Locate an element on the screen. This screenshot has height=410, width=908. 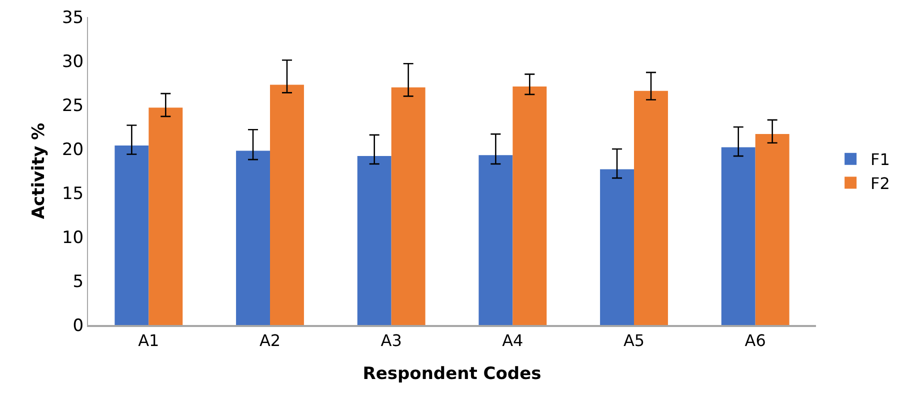
y-tick-label: 10 is located at coordinates (73, 238).